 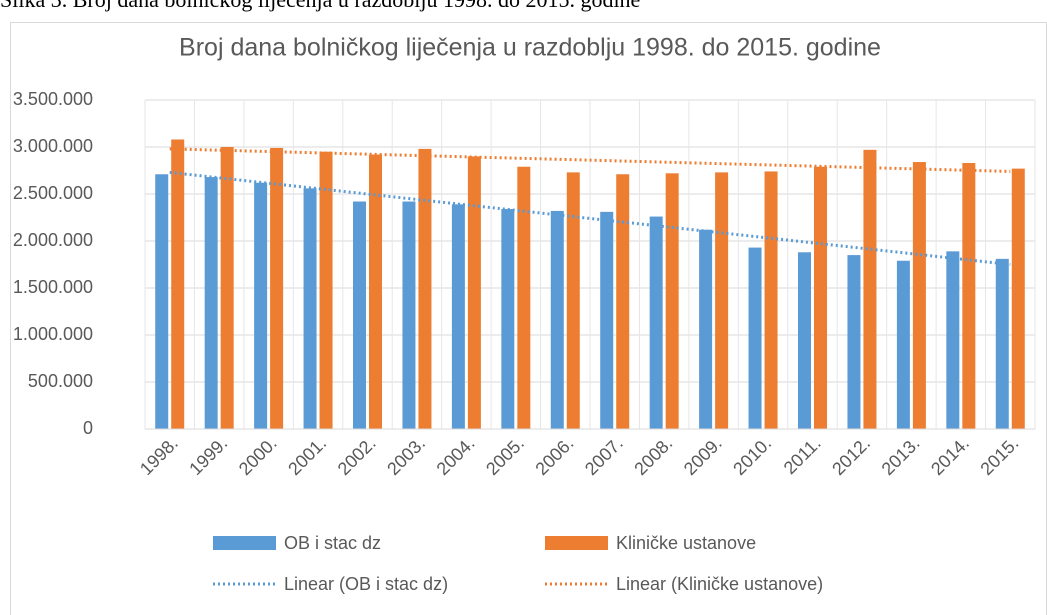 What do you see at coordinates (53, 193) in the screenshot?
I see `y-tick-label: 2.500.000` at bounding box center [53, 193].